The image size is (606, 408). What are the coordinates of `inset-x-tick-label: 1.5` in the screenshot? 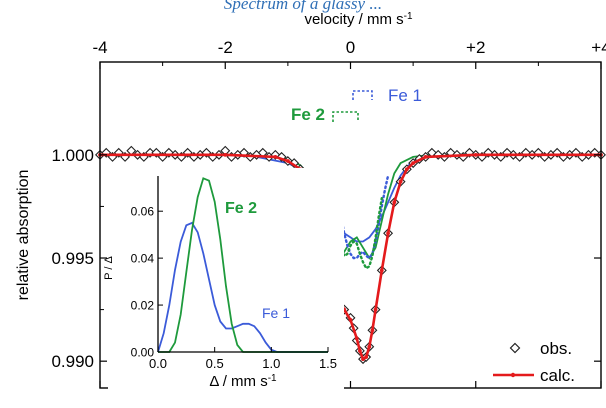 It's located at (328, 363).